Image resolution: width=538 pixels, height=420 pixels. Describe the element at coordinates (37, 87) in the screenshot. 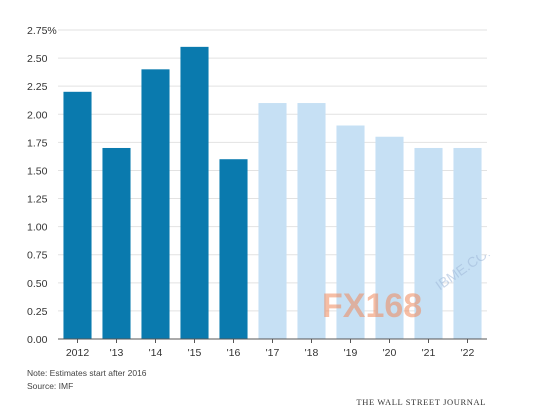

I see `y-tick-label: 2.25` at that location.